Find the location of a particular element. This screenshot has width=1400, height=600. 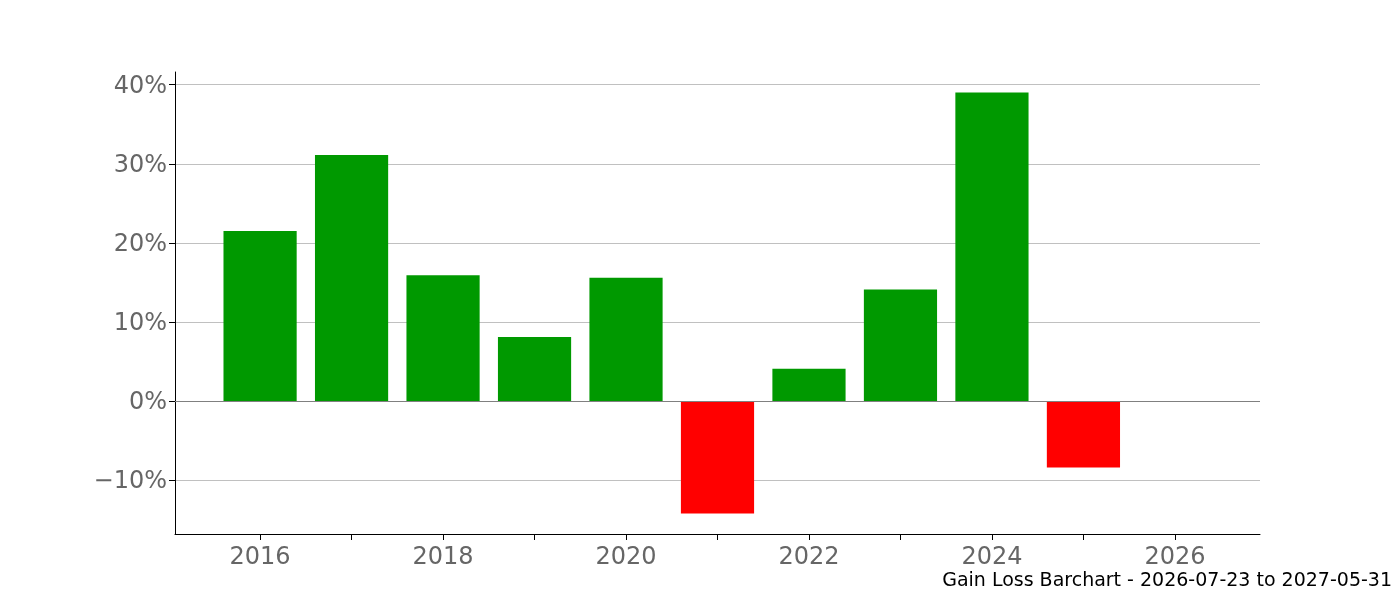

y-tick-label: 20% is located at coordinates (140, 242).